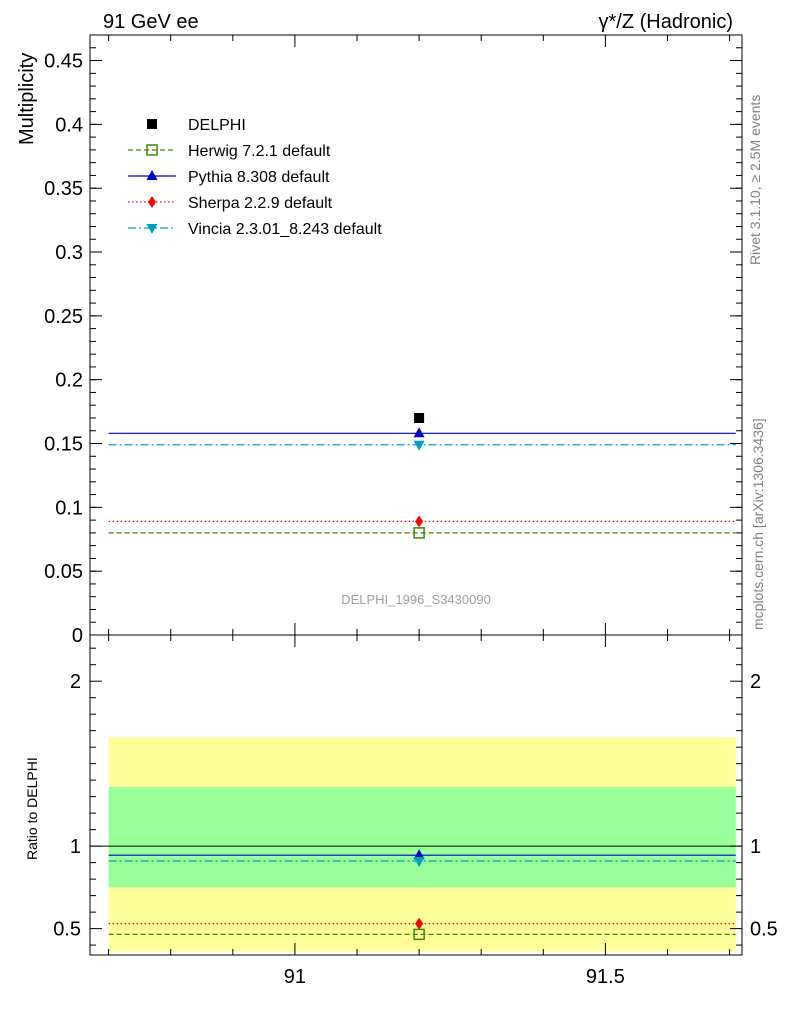 This screenshot has height=1024, width=786. What do you see at coordinates (151, 22) in the screenshot?
I see `header-left-label: 91 GeV ee` at bounding box center [151, 22].